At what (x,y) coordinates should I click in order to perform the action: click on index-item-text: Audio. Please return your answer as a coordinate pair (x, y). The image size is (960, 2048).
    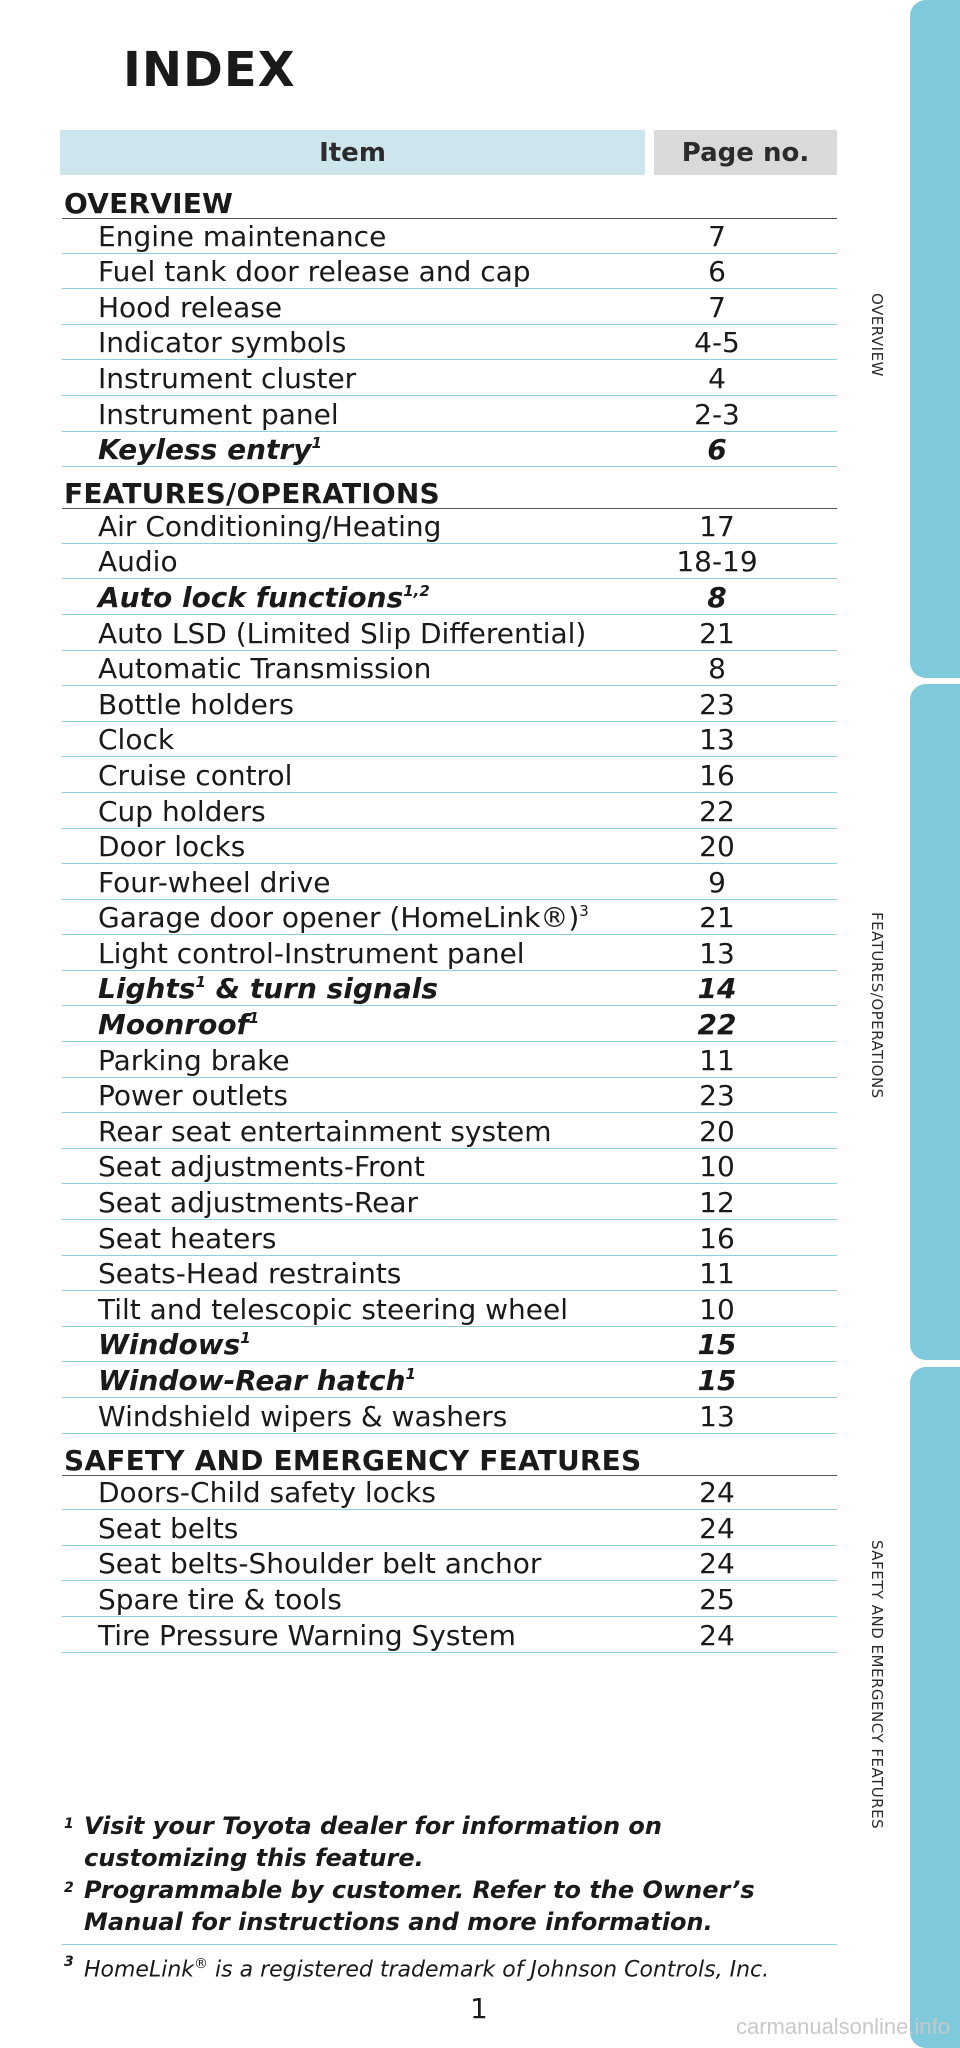
    Looking at the image, I should click on (138, 562).